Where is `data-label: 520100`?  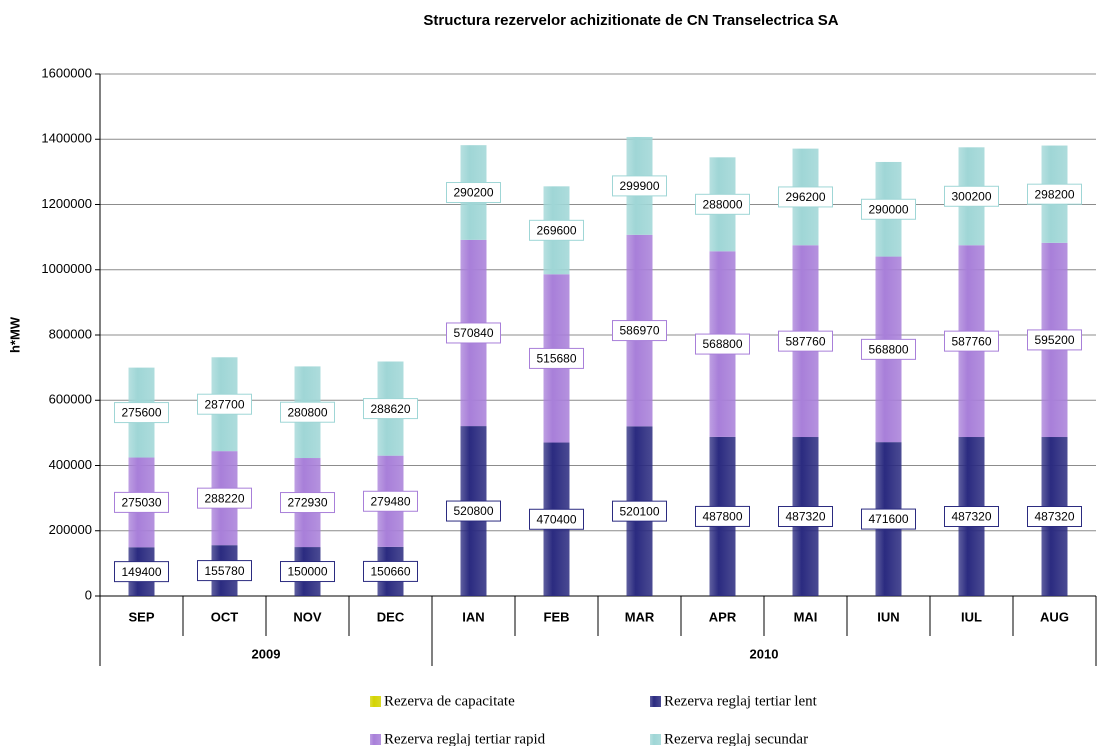
data-label: 520100 is located at coordinates (639, 511).